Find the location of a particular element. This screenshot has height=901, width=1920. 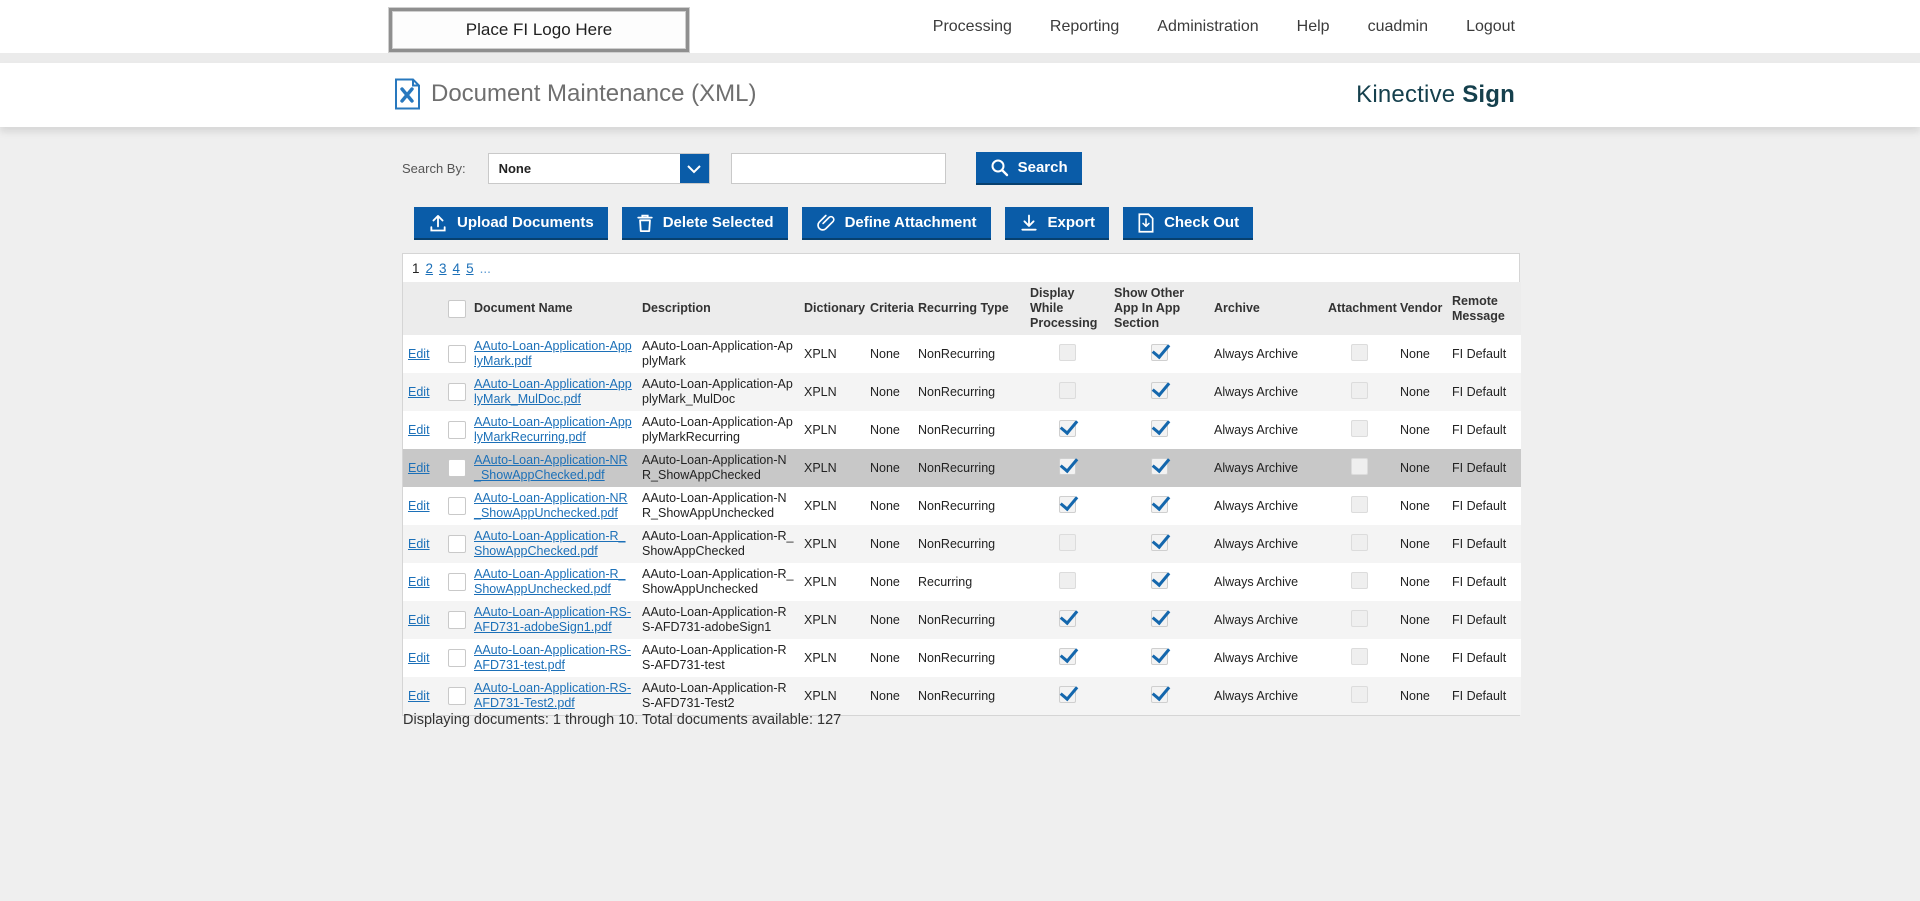

chevron-down-icon is located at coordinates (694, 168).